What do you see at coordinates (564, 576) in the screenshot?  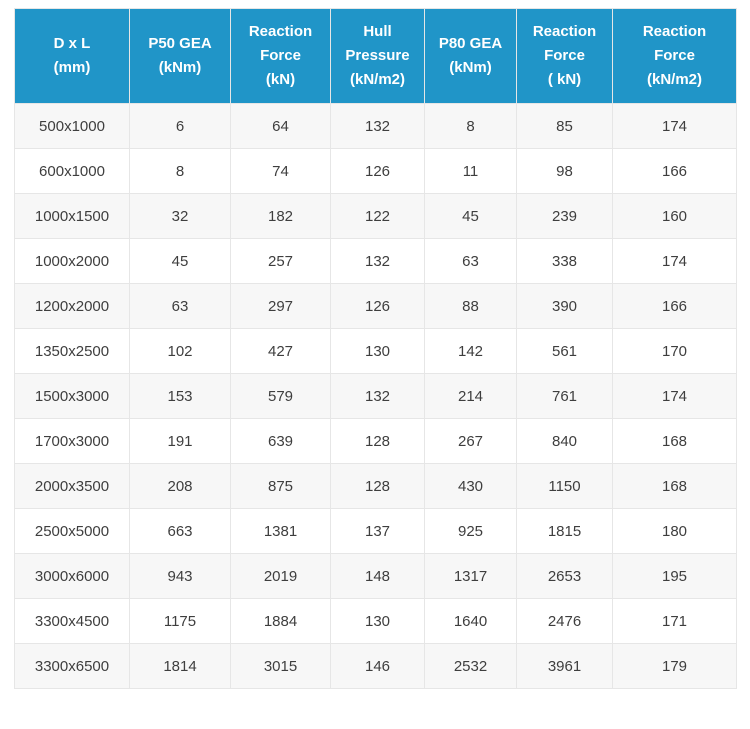 I see `value-cell: 2653` at bounding box center [564, 576].